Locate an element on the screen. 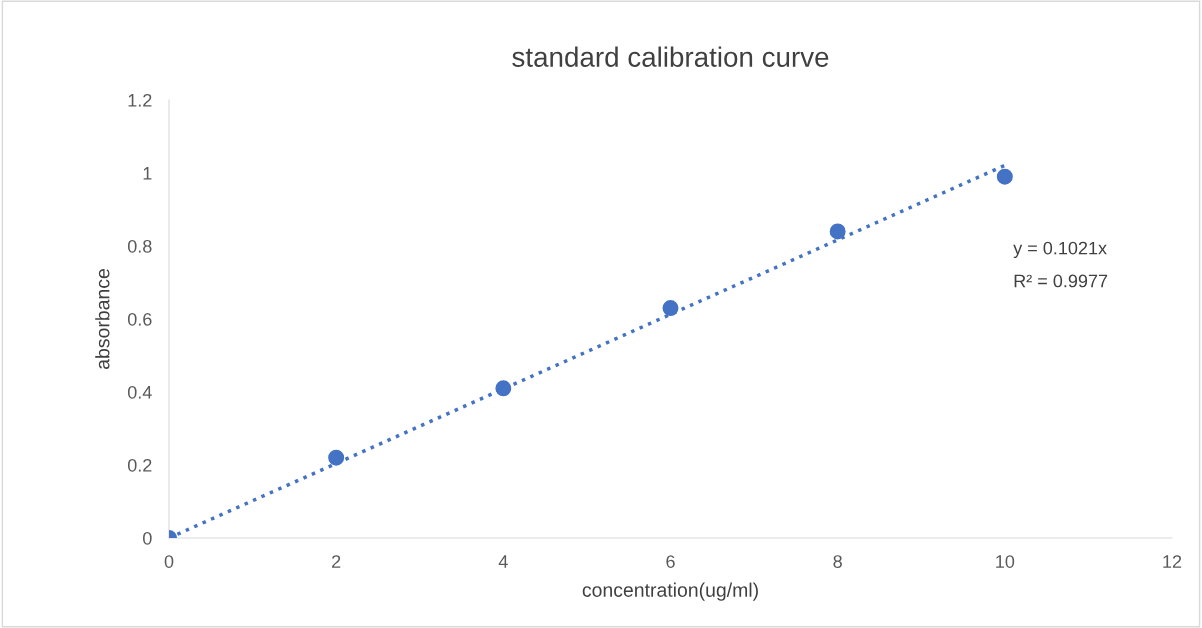 The height and width of the screenshot is (628, 1202). x-tick-label: 8 is located at coordinates (837, 561).